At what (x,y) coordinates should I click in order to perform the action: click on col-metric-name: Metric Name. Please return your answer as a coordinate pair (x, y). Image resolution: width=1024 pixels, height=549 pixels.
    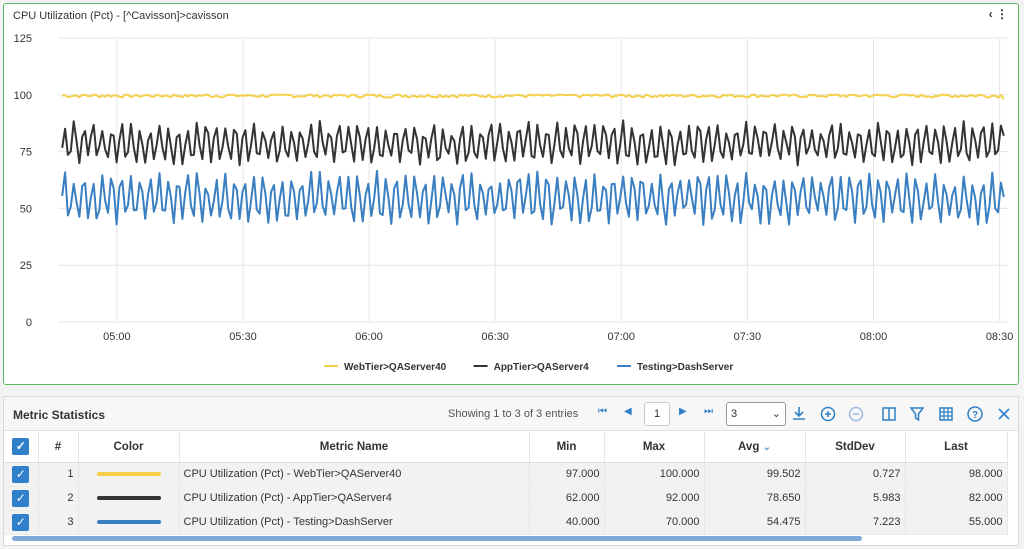
    Looking at the image, I should click on (354, 447).